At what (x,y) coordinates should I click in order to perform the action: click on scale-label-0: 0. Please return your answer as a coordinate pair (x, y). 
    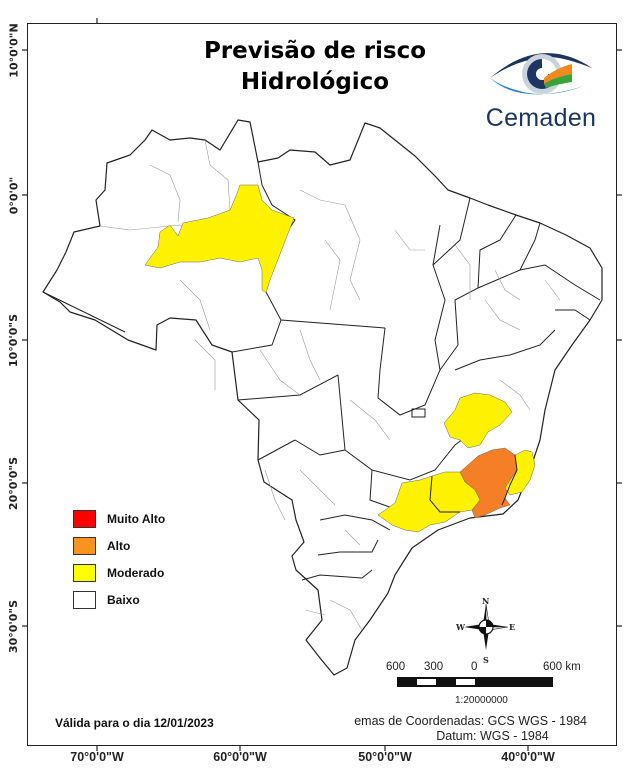
    Looking at the image, I should click on (474, 667).